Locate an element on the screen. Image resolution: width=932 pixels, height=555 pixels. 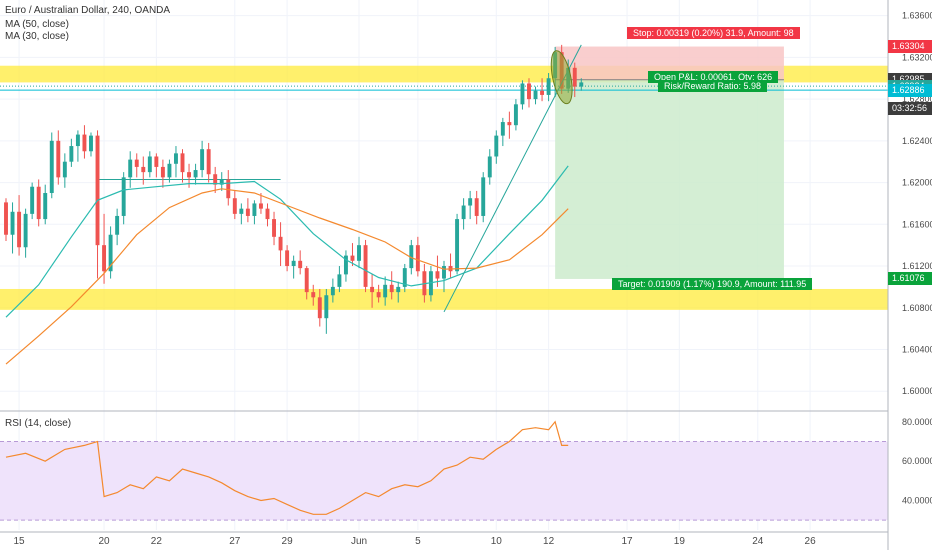
sr-zone is located at coordinates (444, 299).